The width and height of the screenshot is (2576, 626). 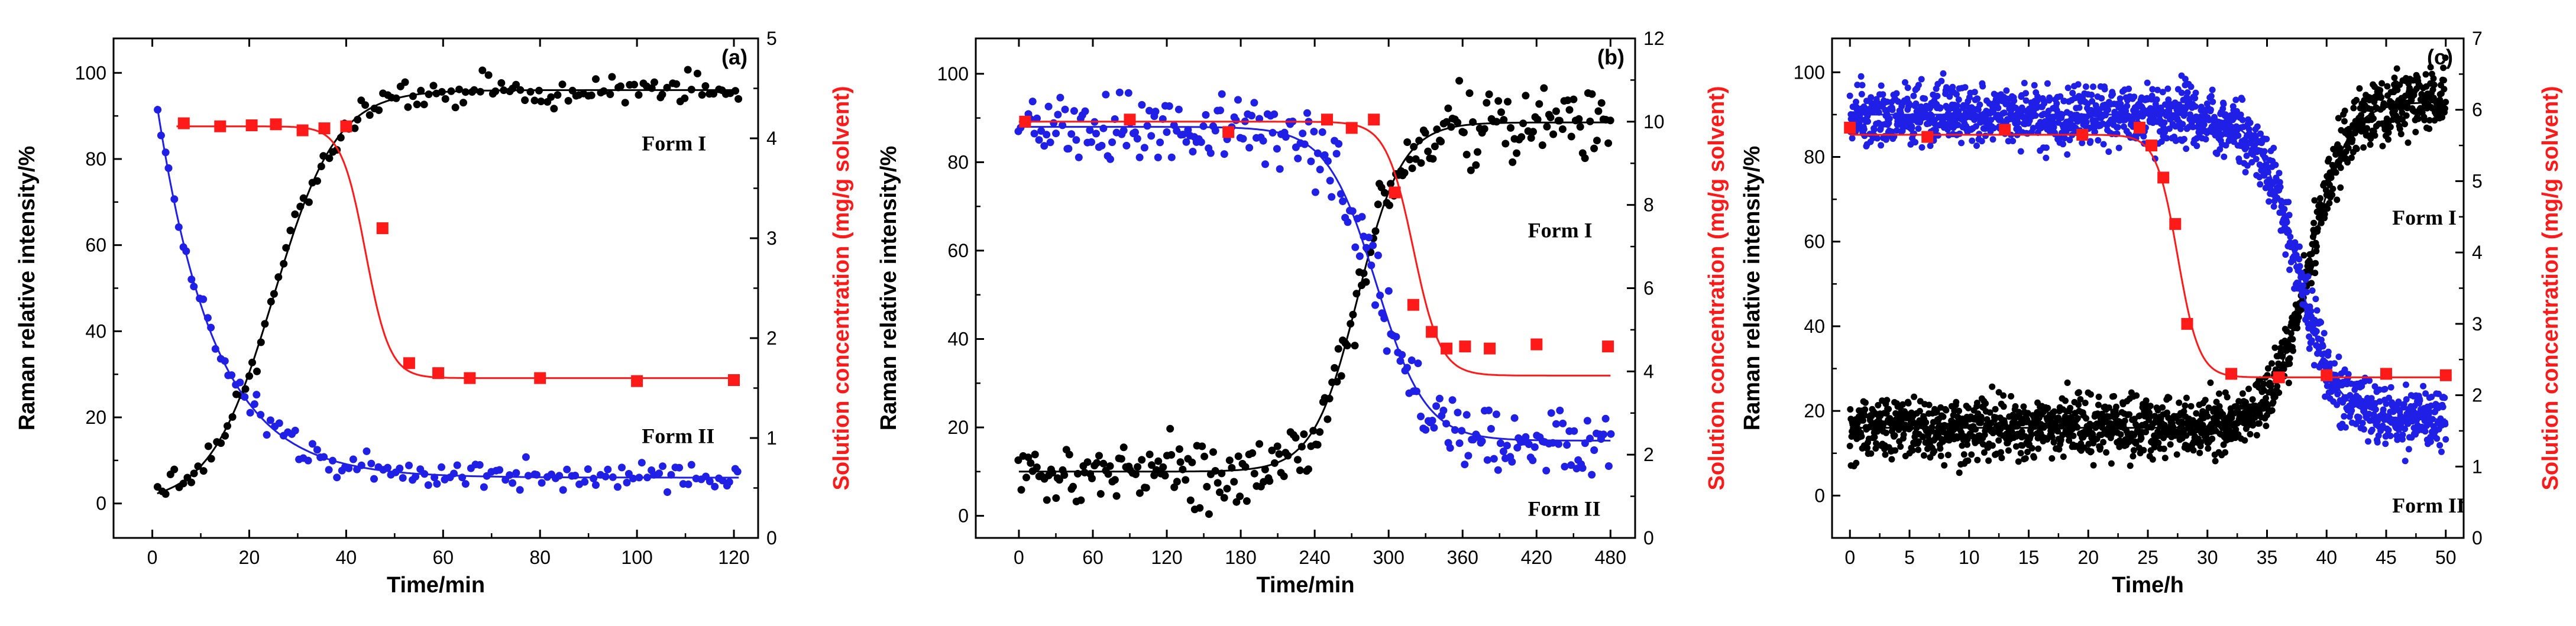 I want to click on fit-line, so click(x=2148, y=266).